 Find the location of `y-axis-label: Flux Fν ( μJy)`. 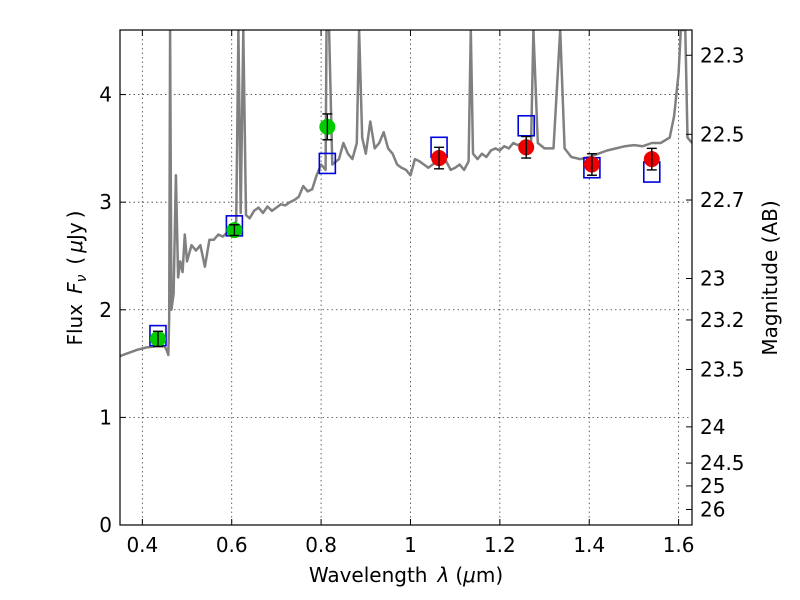

y-axis-label: Flux Fν ( μJy) is located at coordinates (76, 277).